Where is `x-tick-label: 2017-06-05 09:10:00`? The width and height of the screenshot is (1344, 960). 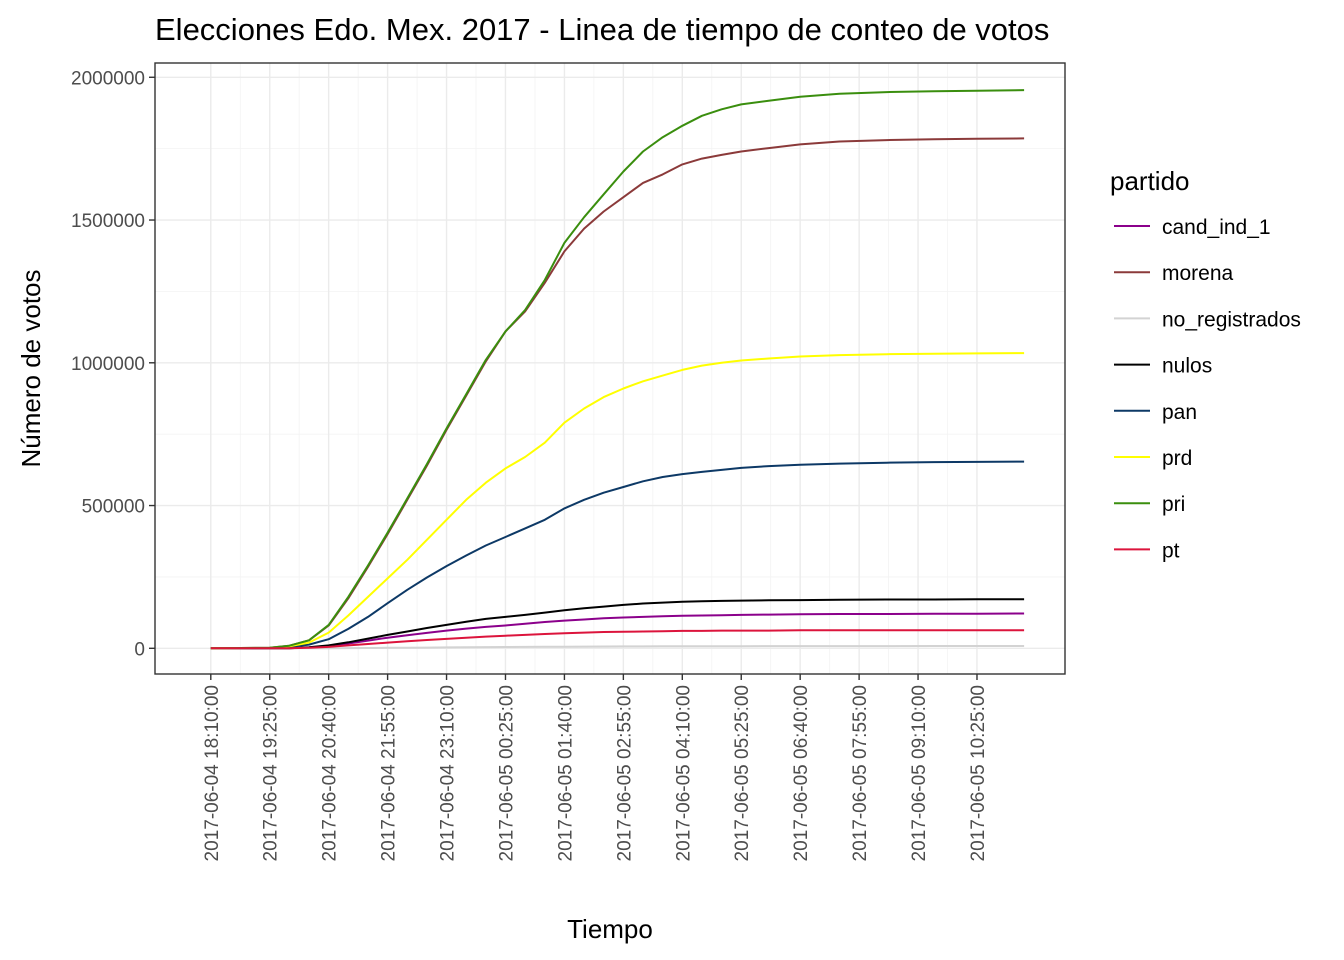 x-tick-label: 2017-06-05 09:10:00 is located at coordinates (919, 773).